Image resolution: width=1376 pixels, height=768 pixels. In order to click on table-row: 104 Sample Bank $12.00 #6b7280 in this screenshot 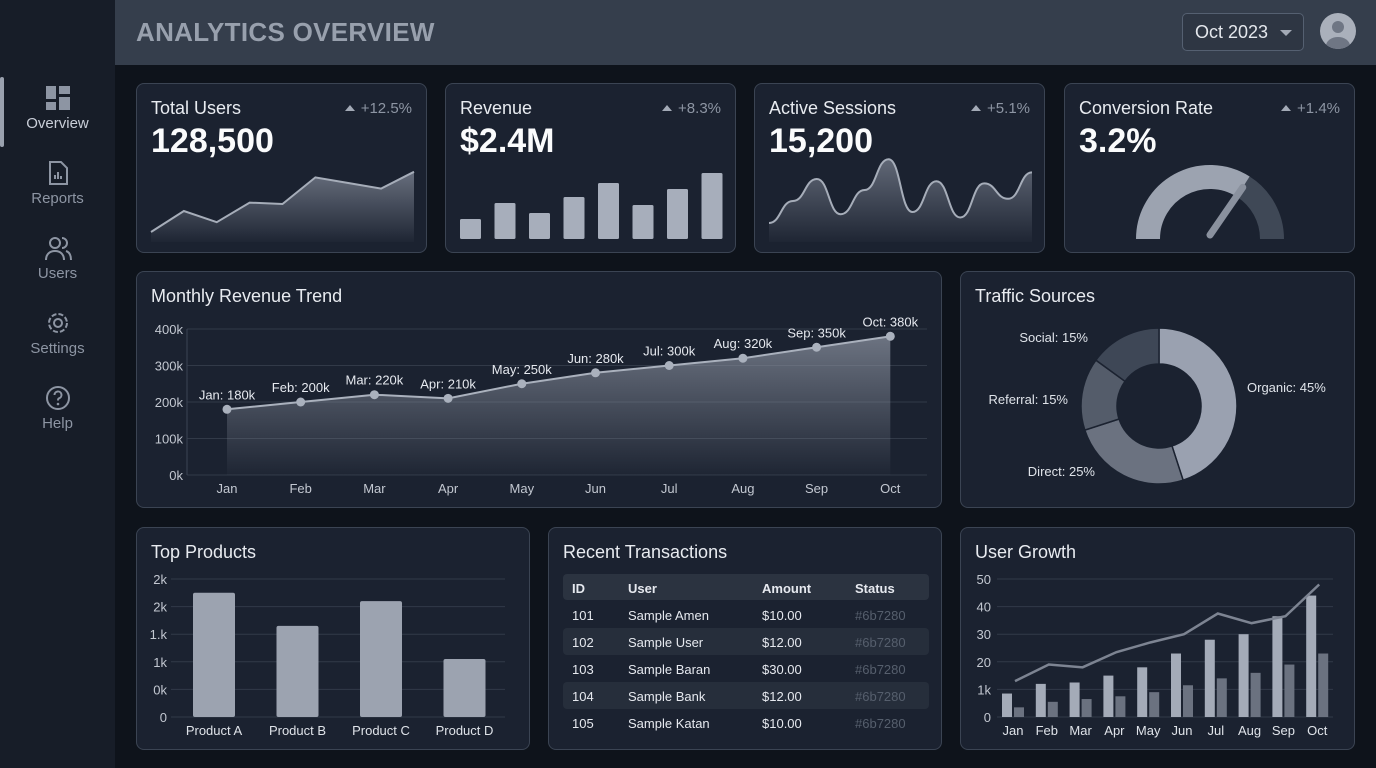, I will do `click(746, 695)`.